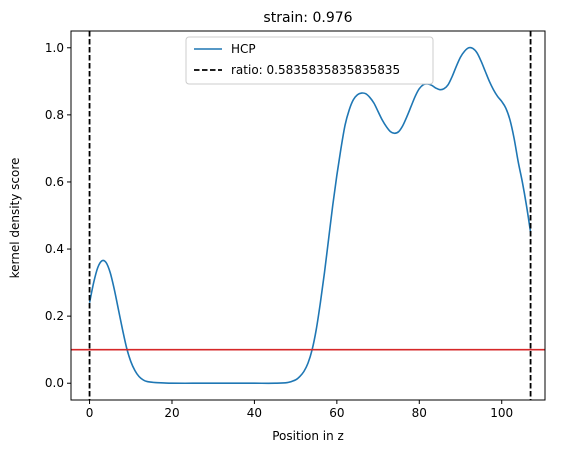  Describe the element at coordinates (419, 413) in the screenshot. I see `x-tick-label: 80` at that location.